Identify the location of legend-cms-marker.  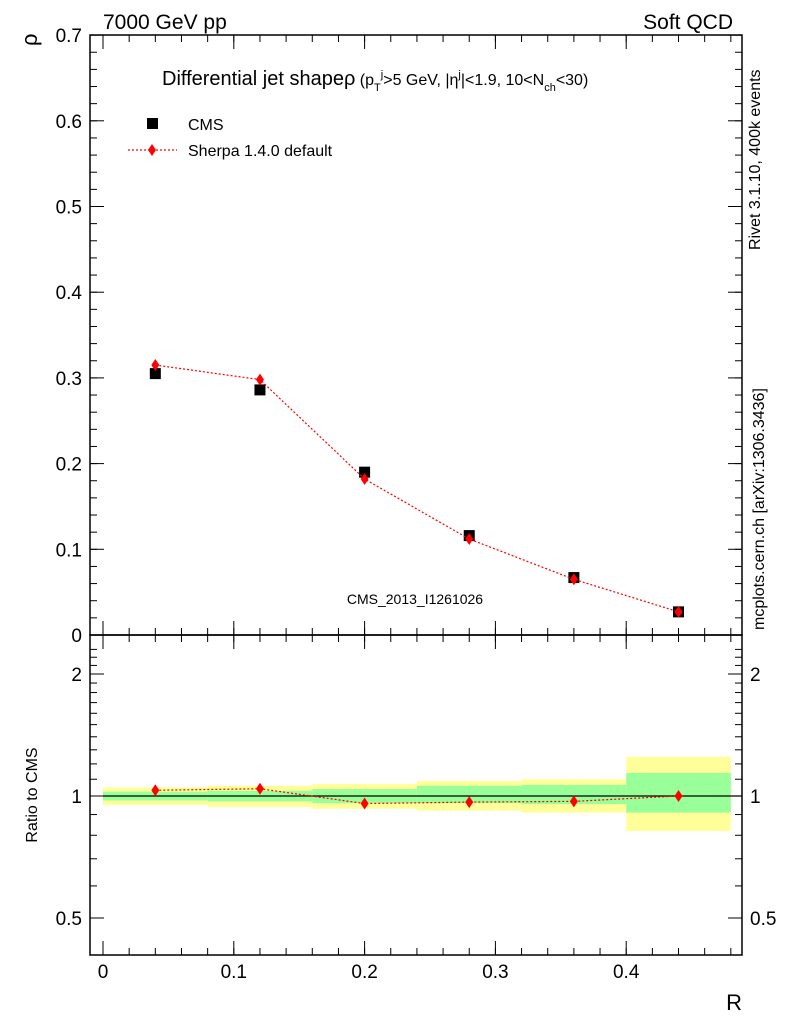
(152, 123).